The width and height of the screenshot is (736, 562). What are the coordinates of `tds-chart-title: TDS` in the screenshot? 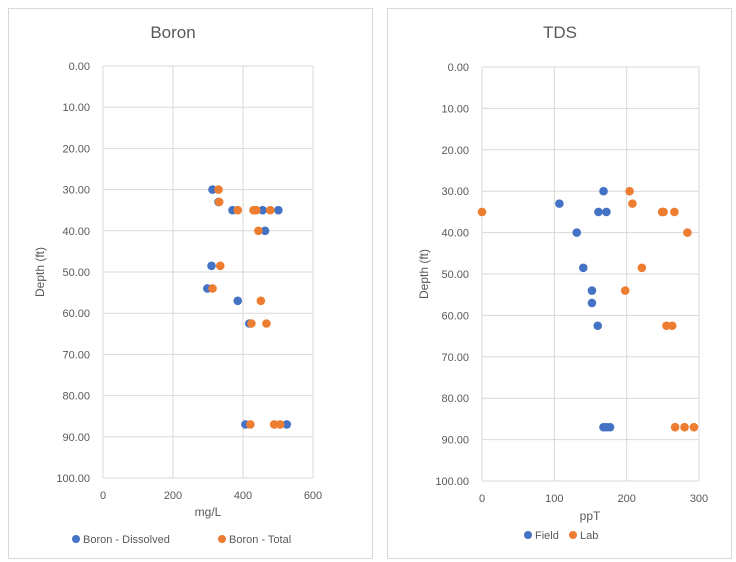 It's located at (560, 32).